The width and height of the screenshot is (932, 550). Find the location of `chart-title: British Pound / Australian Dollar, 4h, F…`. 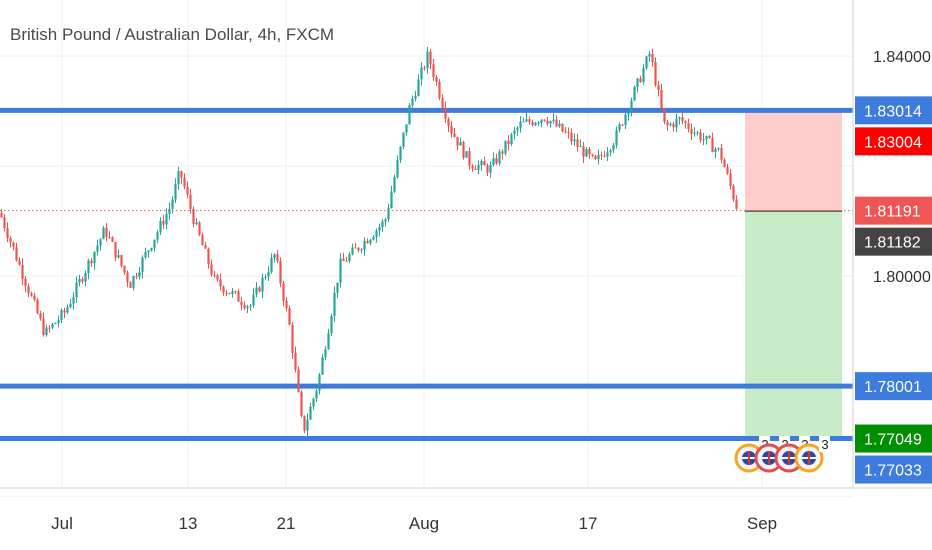

chart-title: British Pound / Australian Dollar, 4h, F… is located at coordinates (172, 34).